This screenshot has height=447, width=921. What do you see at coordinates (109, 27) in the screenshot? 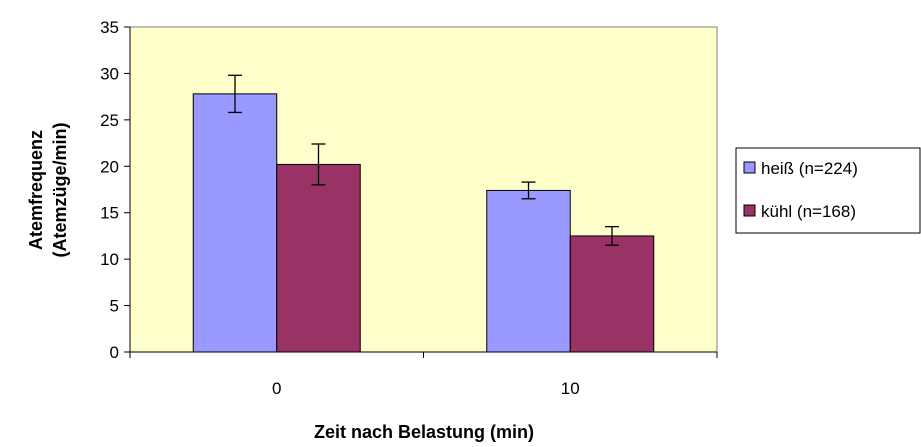
I see `y-tick-label: 35` at bounding box center [109, 27].